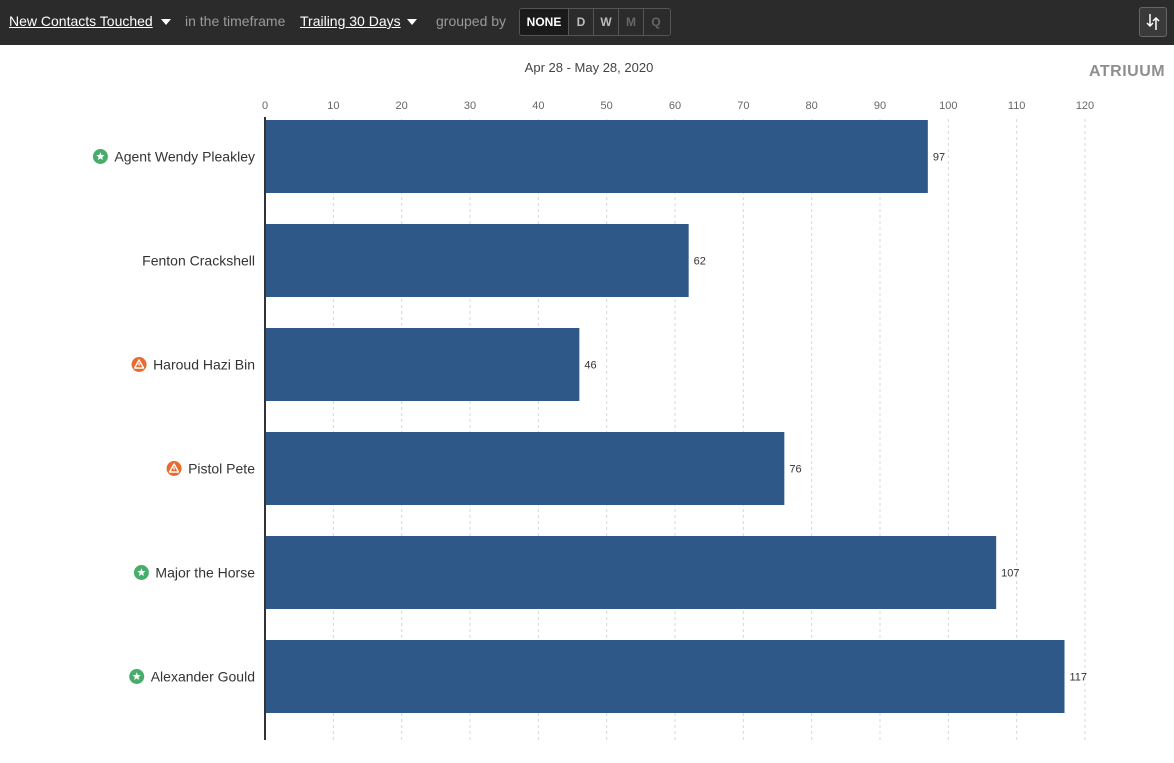 This screenshot has height=763, width=1174. Describe the element at coordinates (1079, 678) in the screenshot. I see `bar-value-label: 117` at that location.